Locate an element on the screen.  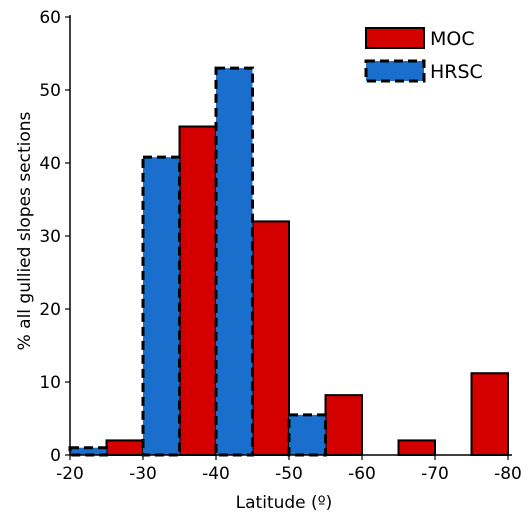
legend-label-hrsc: HRSC is located at coordinates (456, 72).